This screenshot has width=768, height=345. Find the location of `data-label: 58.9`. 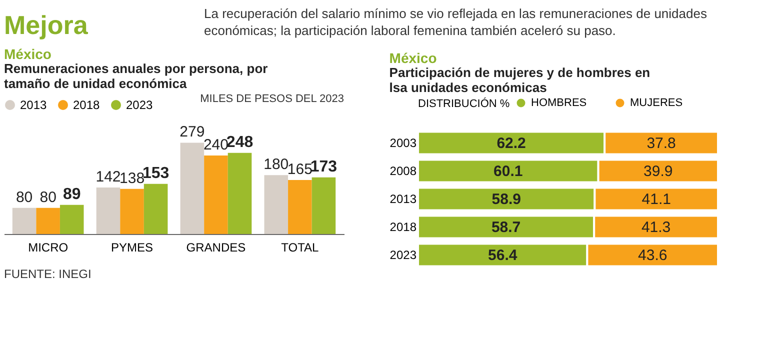

data-label: 58.9 is located at coordinates (506, 199).